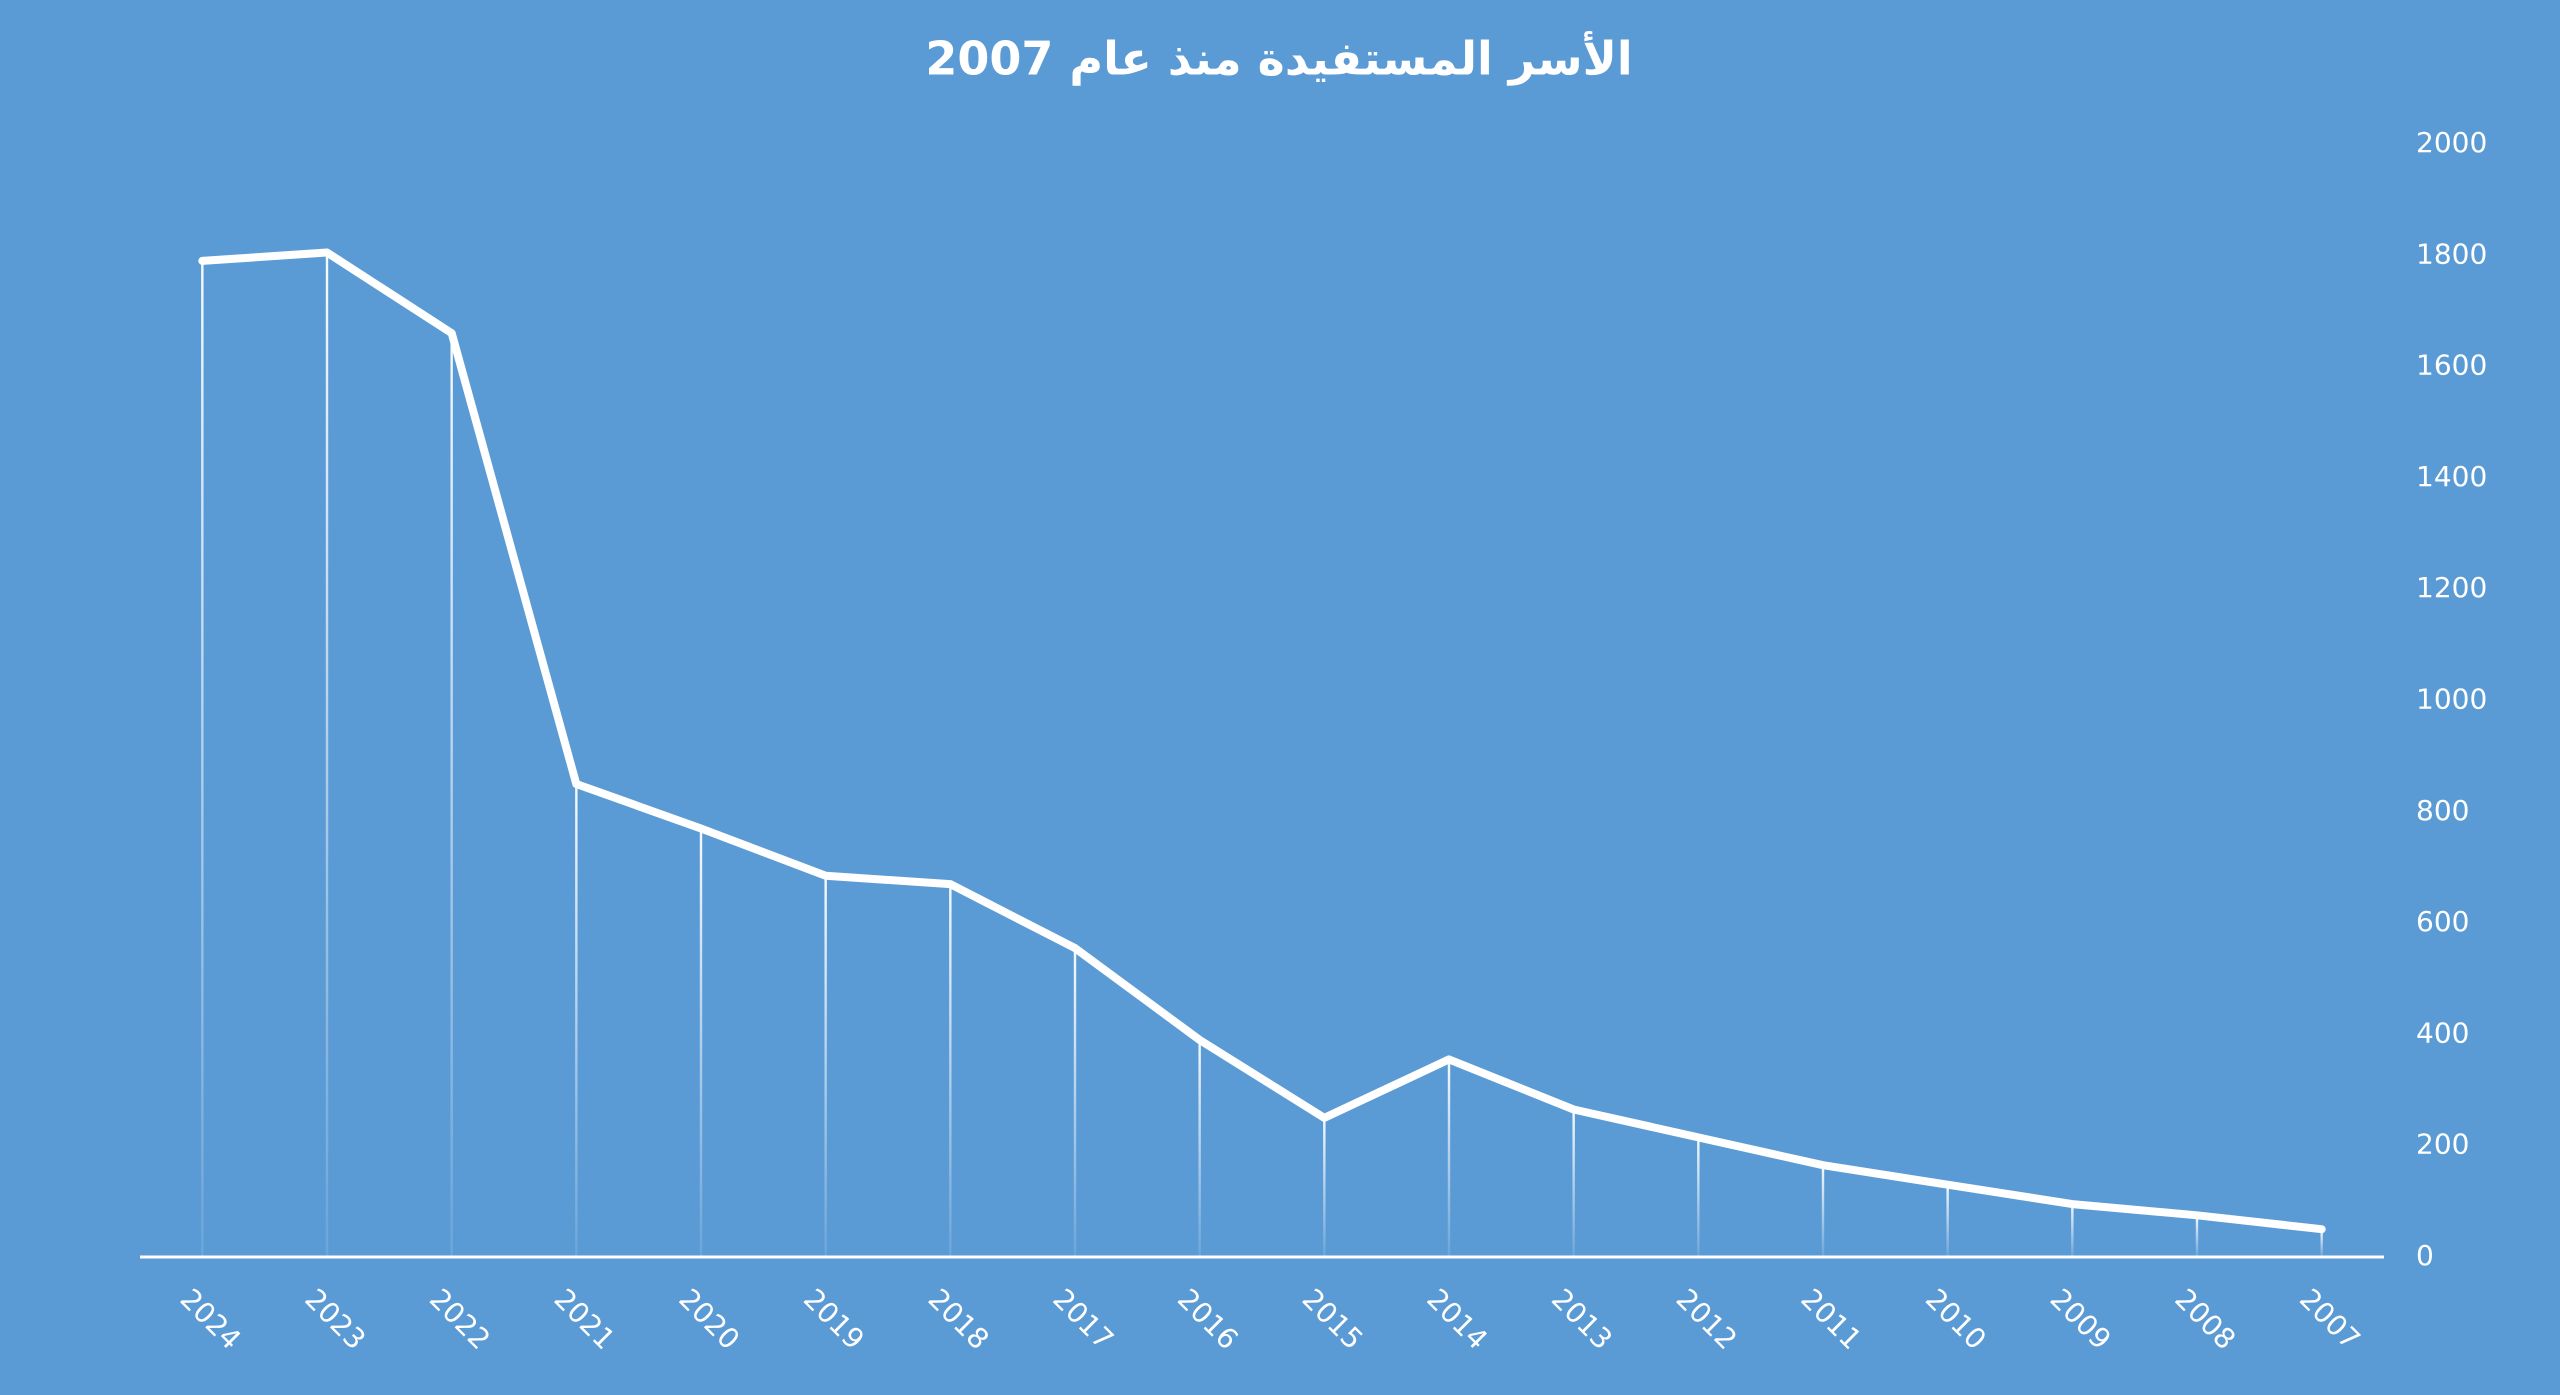 The width and height of the screenshot is (2560, 1395). Describe the element at coordinates (2451, 365) in the screenshot. I see `y-tick-label: 1600` at that location.